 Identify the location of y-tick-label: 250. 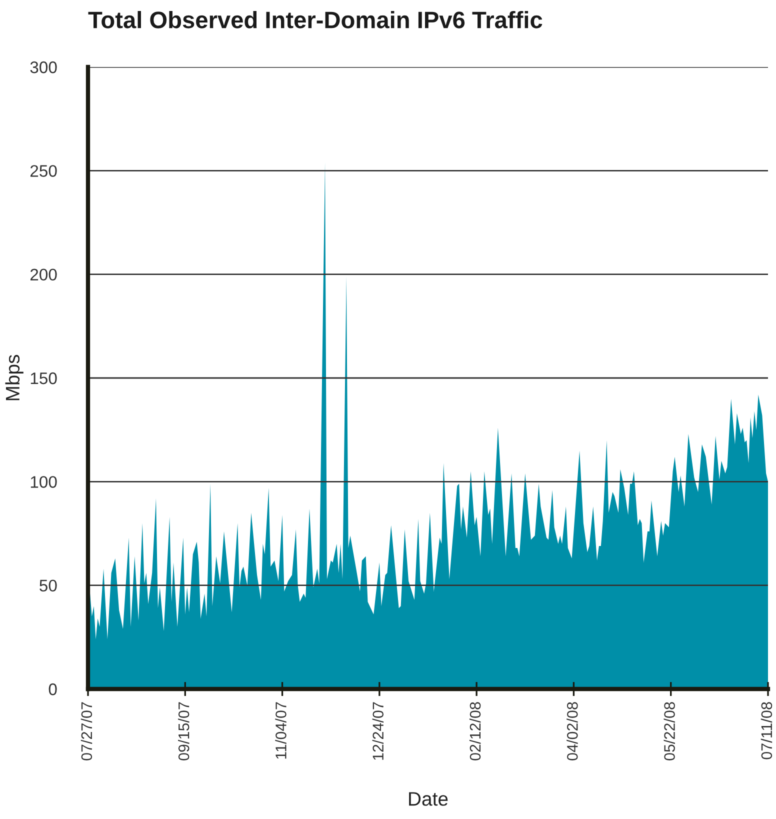
(43, 171).